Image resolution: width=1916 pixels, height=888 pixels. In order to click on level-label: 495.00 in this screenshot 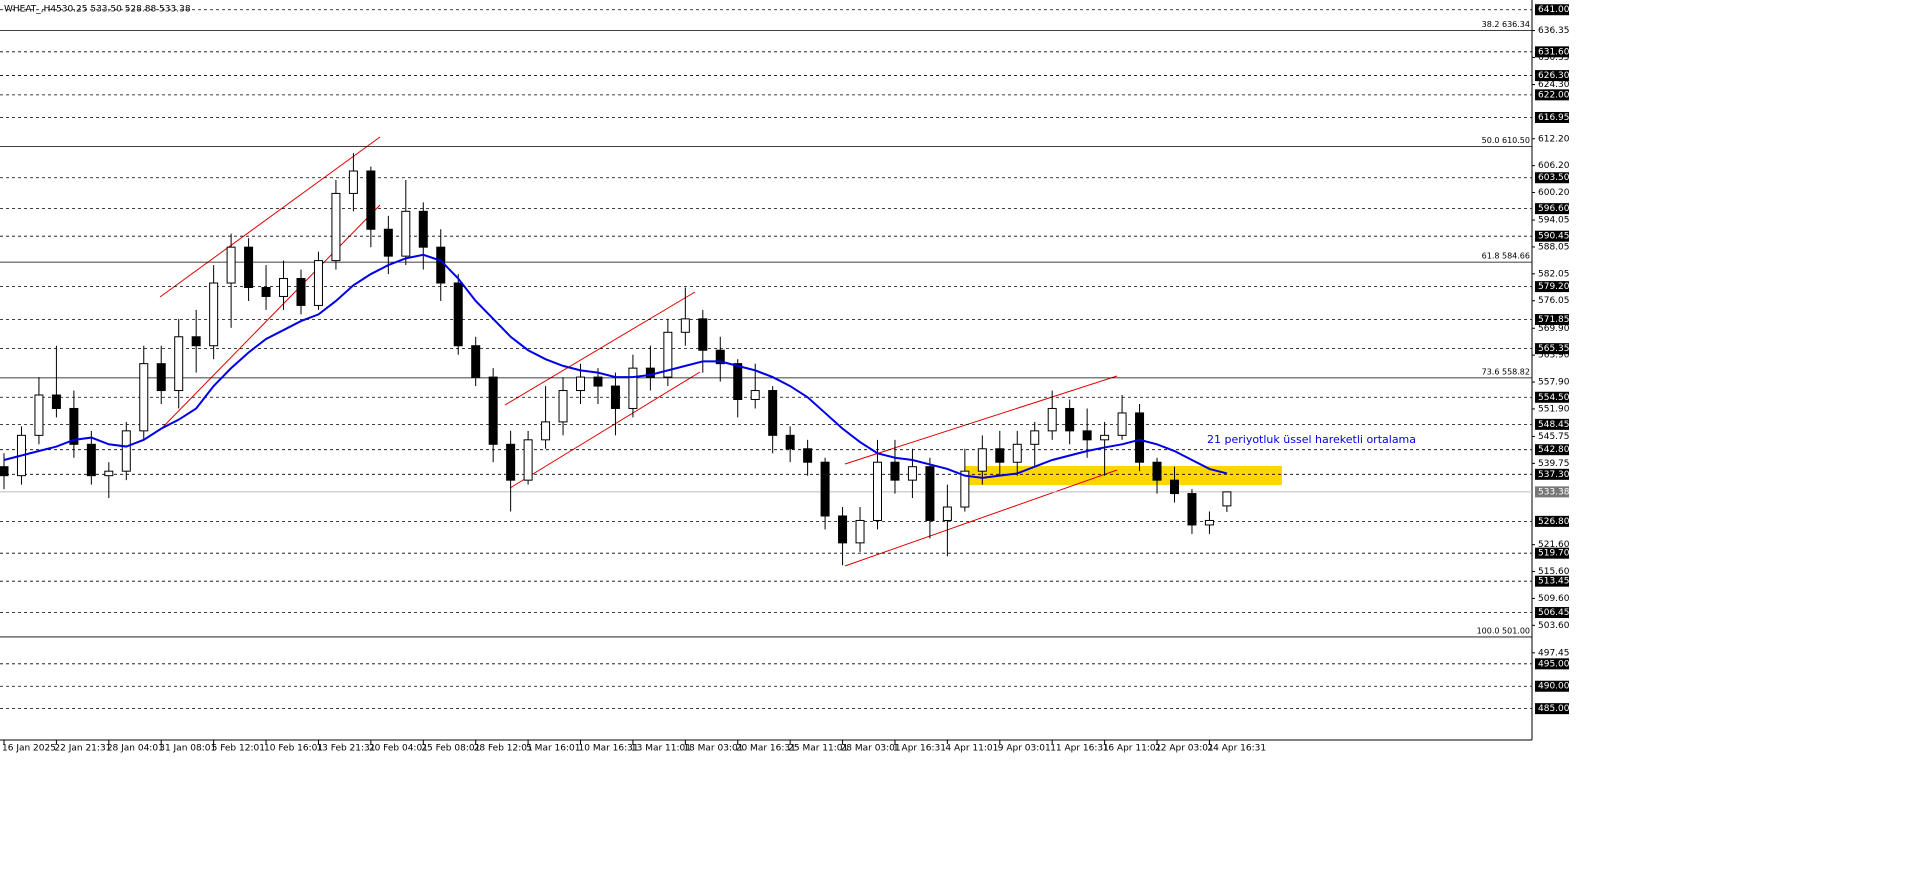, I will do `click(1554, 664)`.